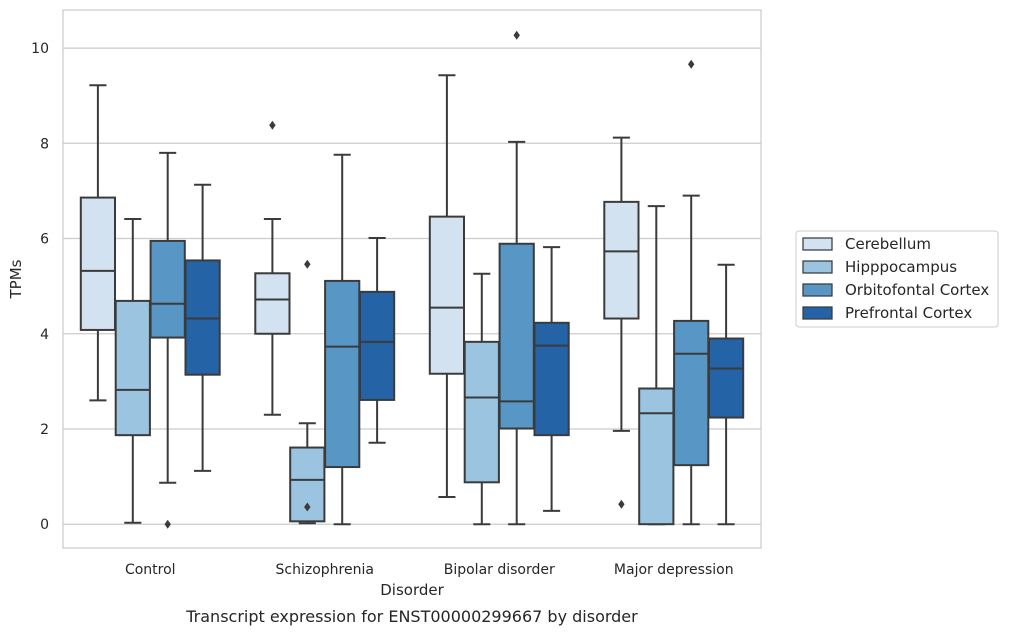  What do you see at coordinates (908, 313) in the screenshot?
I see `legend-label: Prefrontal Cortex` at bounding box center [908, 313].